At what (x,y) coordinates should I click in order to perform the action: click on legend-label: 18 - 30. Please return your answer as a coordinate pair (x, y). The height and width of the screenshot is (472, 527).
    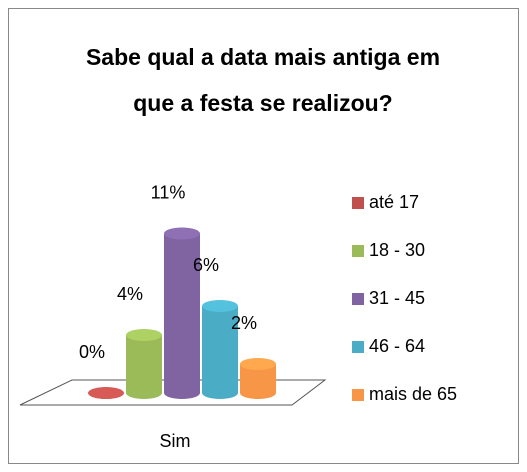
    Looking at the image, I should click on (397, 250).